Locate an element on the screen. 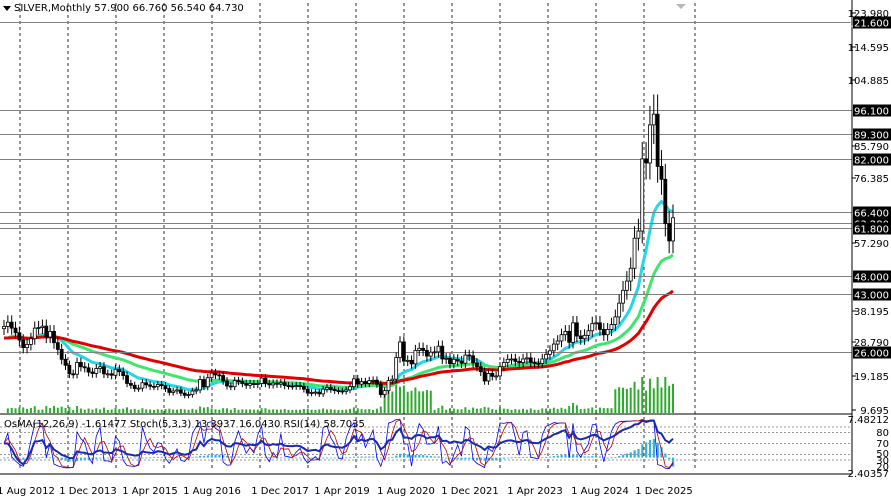 This screenshot has height=501, width=891. osc-axis-label: 50 is located at coordinates (882, 454).